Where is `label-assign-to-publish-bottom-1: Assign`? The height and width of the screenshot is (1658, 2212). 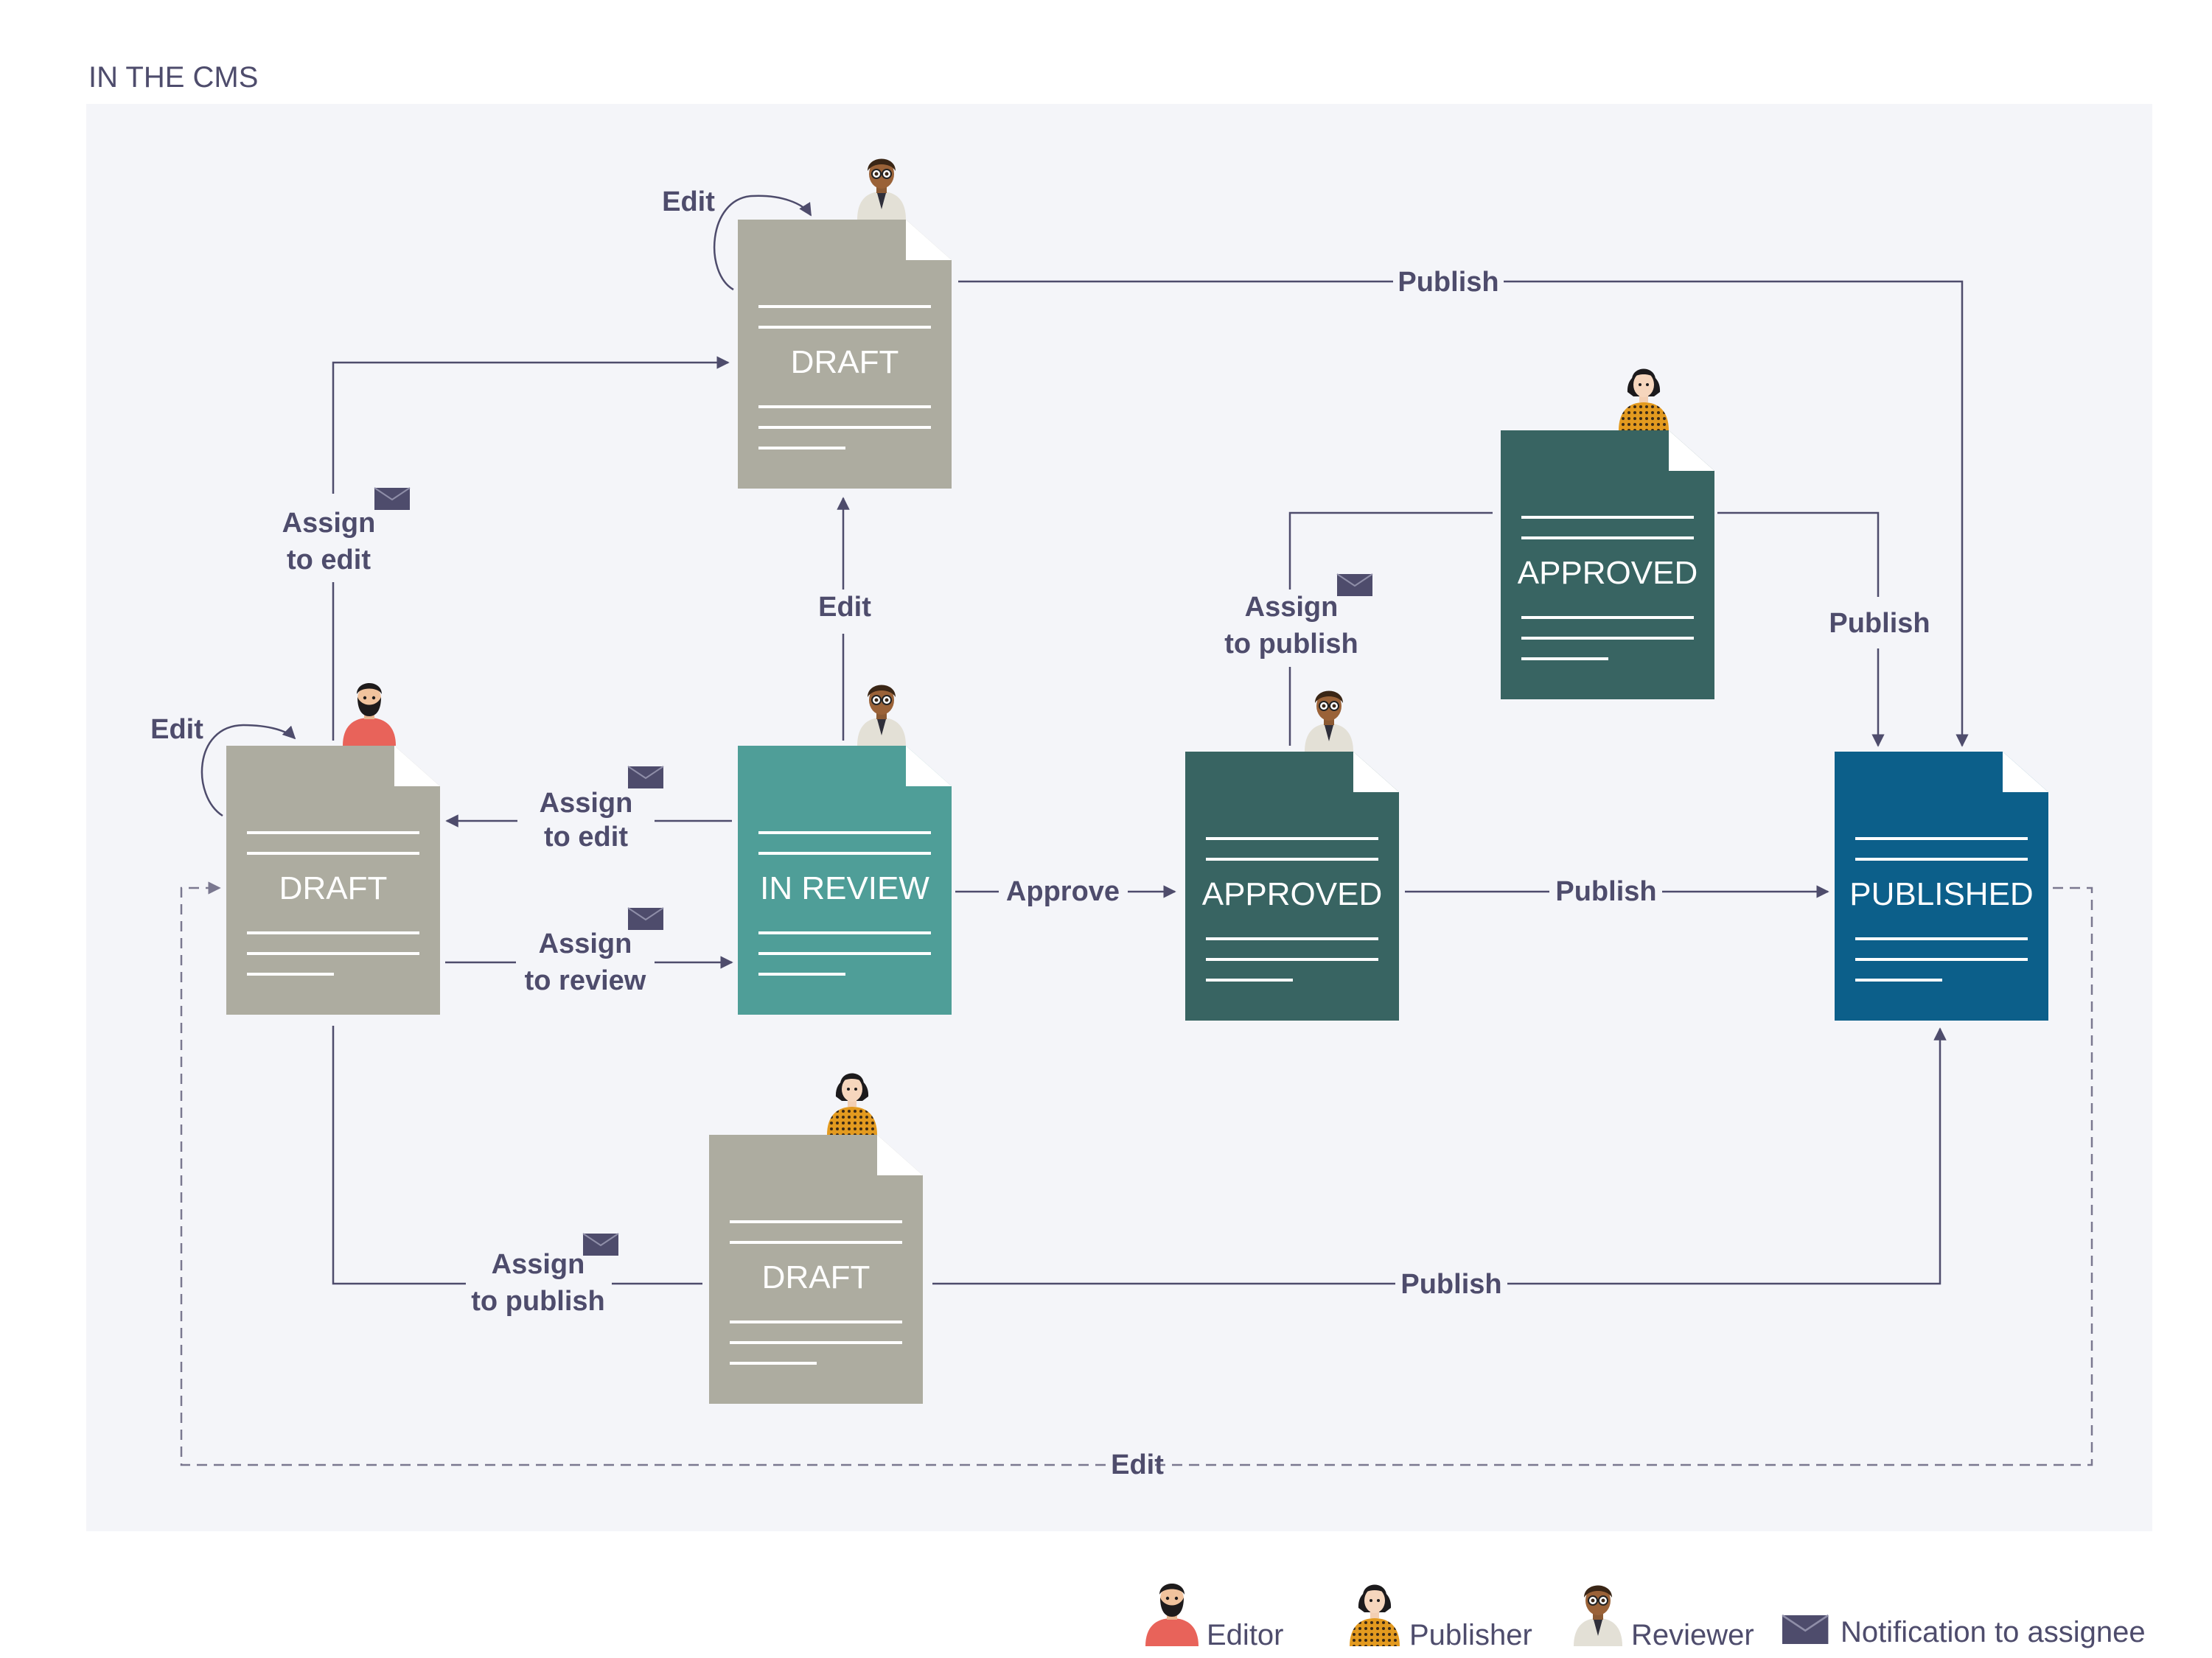
label-assign-to-publish-bottom-1: Assign is located at coordinates (538, 1264).